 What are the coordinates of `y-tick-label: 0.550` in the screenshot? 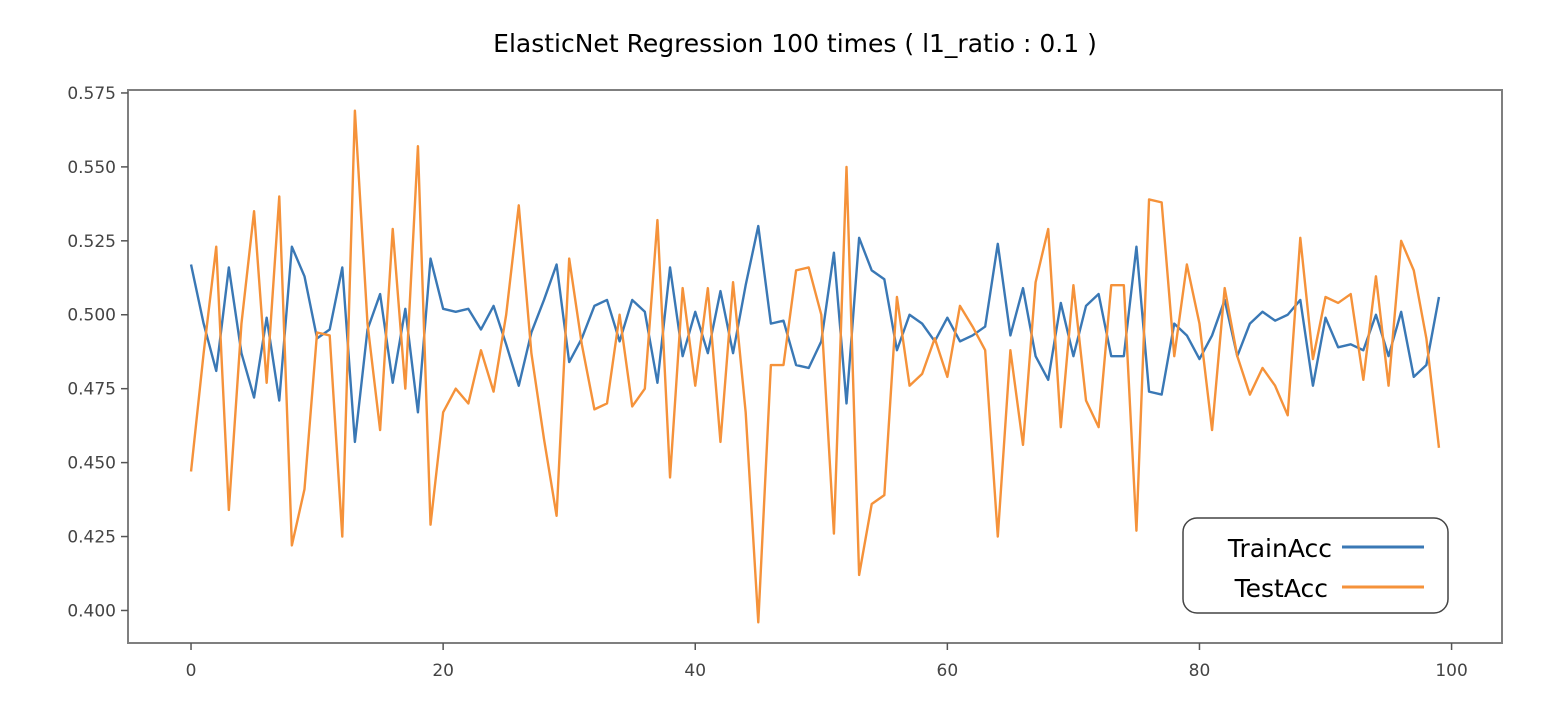 It's located at (91, 168).